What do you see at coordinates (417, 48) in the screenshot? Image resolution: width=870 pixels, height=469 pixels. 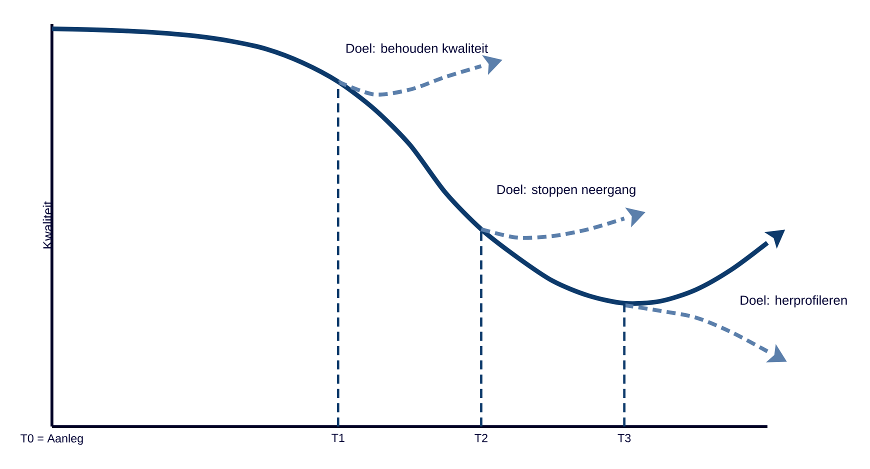 I see `annotation: Doel: behouden kwaliteit` at bounding box center [417, 48].